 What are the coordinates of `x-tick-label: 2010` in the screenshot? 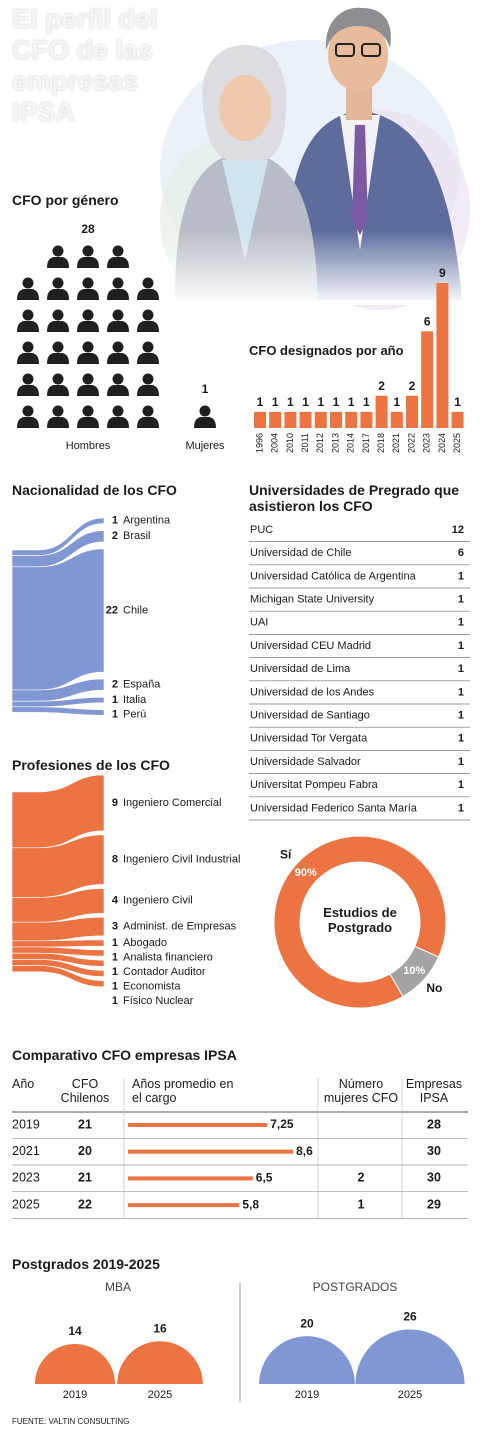 It's located at (290, 443).